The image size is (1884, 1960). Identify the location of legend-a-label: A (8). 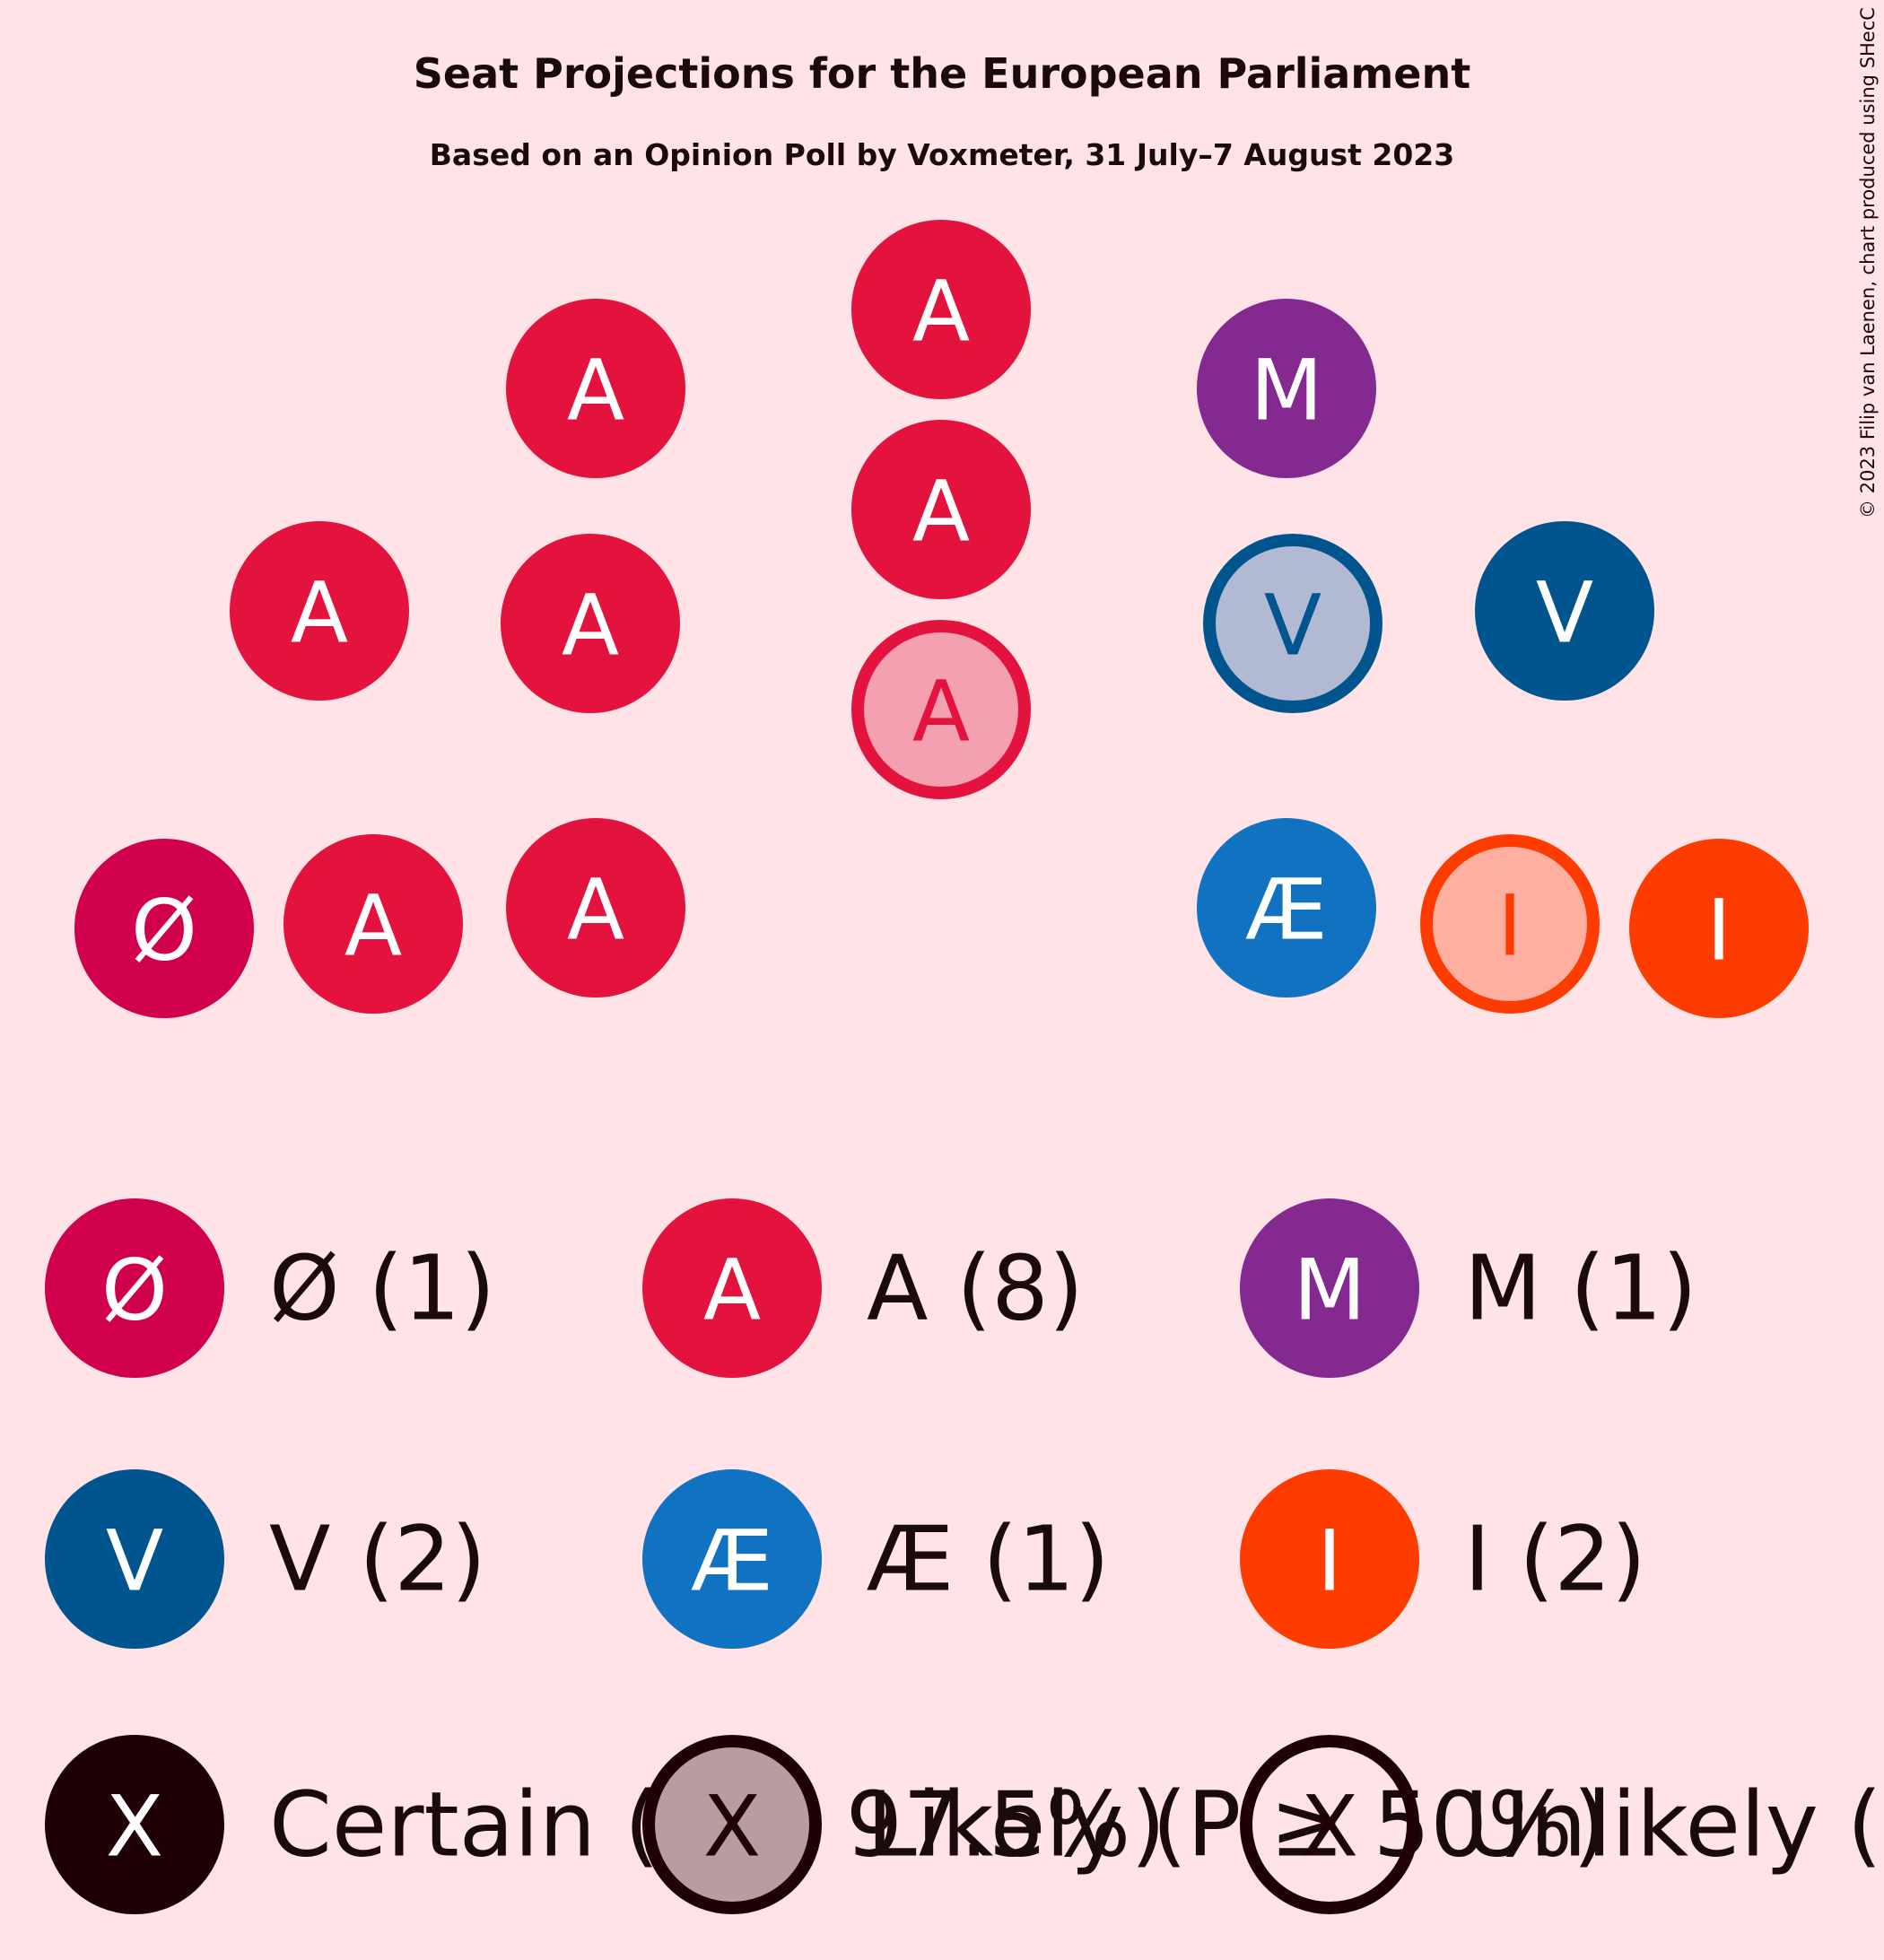
(975, 1289).